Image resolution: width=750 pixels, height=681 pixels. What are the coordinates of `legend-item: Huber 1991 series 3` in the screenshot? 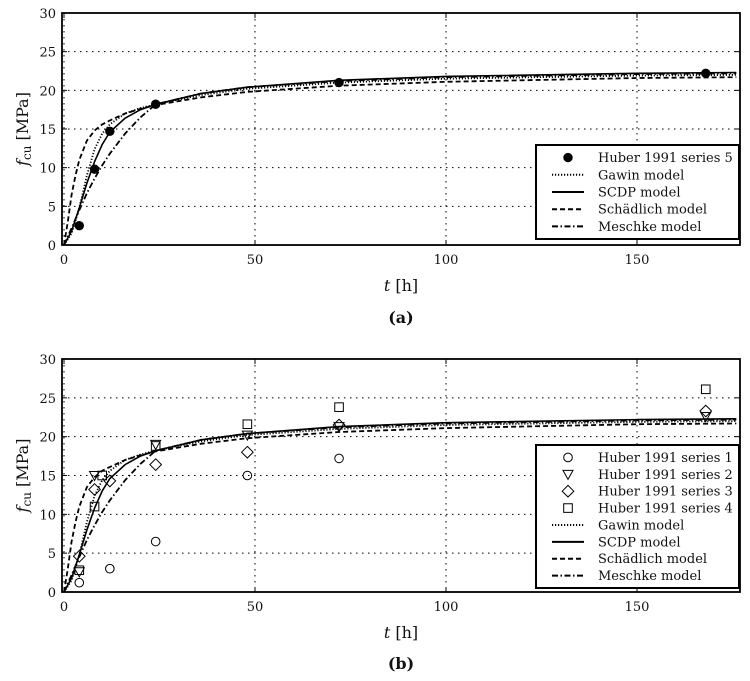 It's located at (647, 492).